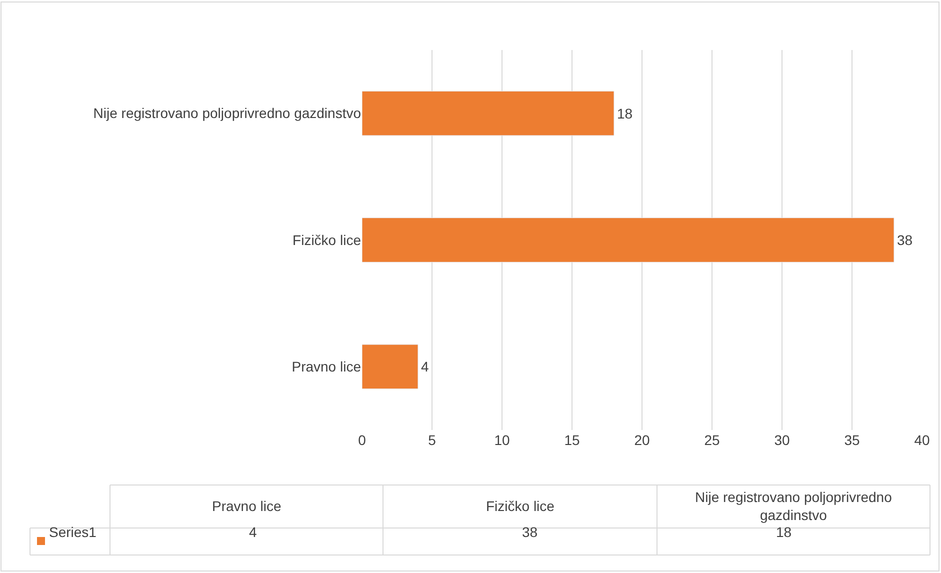 The height and width of the screenshot is (573, 941). I want to click on data-label: 18, so click(625, 113).